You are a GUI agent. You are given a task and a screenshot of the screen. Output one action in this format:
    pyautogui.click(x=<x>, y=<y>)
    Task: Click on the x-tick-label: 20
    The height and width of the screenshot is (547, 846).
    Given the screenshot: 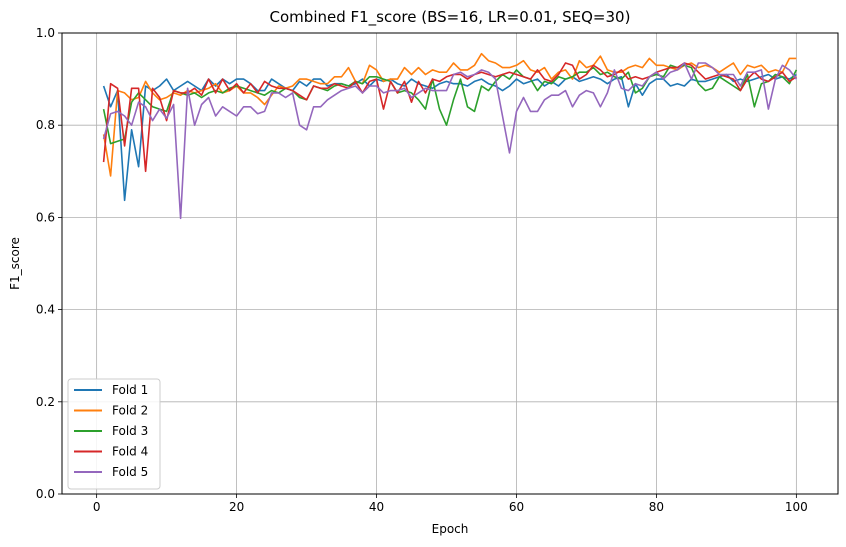 What is the action you would take?
    pyautogui.click(x=236, y=507)
    